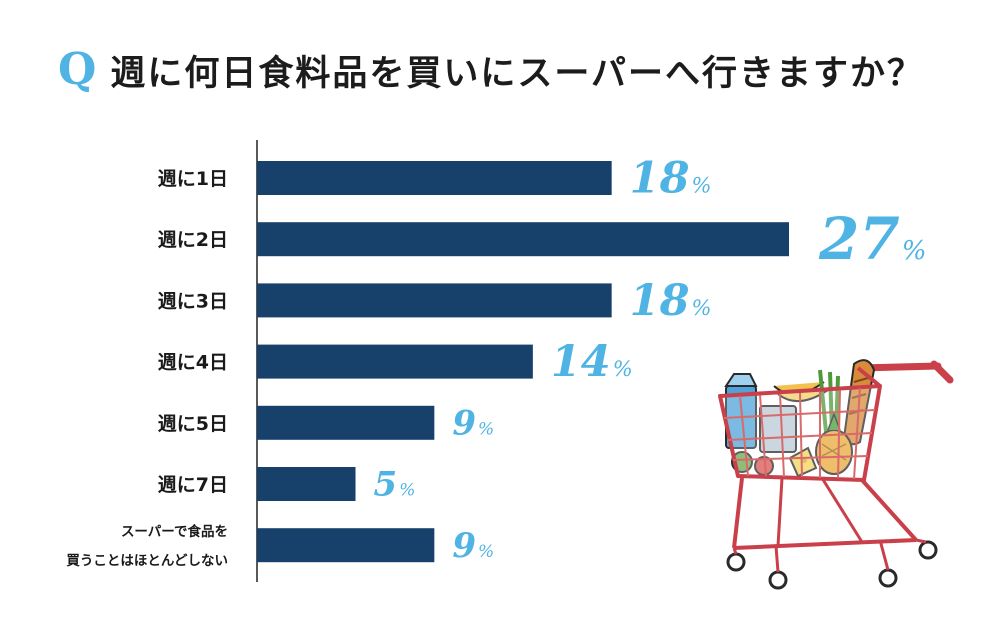 This screenshot has width=1000, height=640. Describe the element at coordinates (517, 73) in the screenshot. I see `question-text: 週に何日食料品を買いにスーパーへ行きますか？` at that location.